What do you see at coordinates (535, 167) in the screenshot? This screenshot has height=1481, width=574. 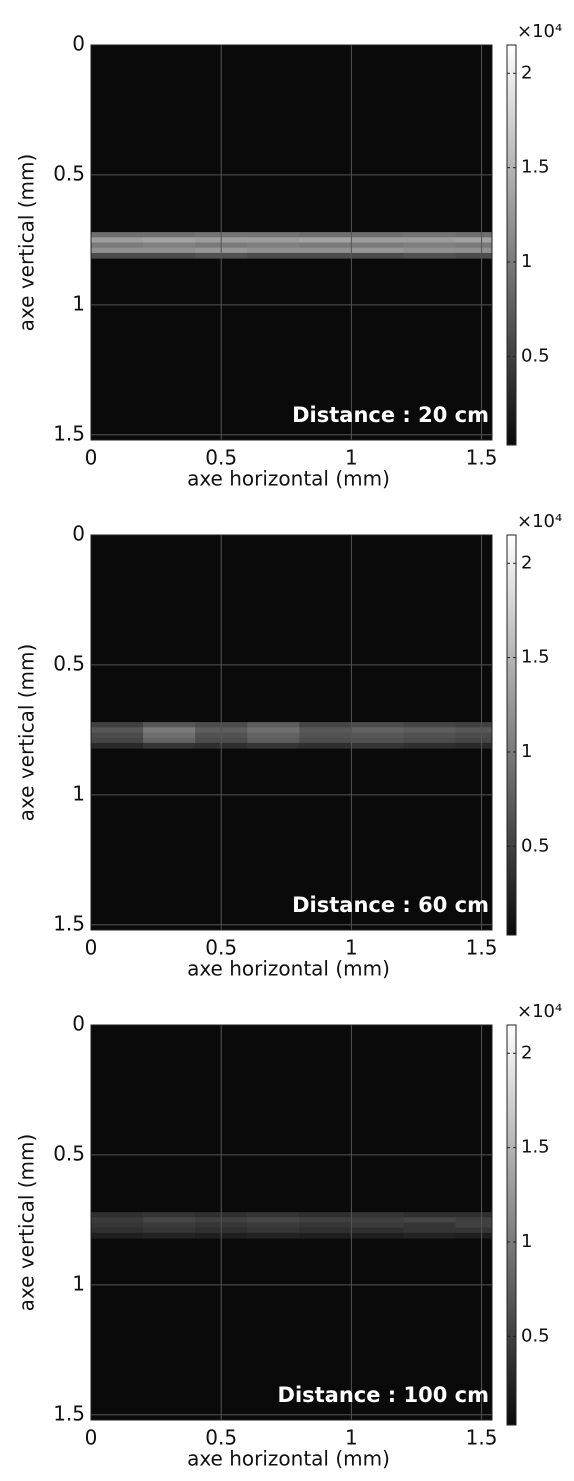 I see `colorbar-tick-label: 1.5` at bounding box center [535, 167].